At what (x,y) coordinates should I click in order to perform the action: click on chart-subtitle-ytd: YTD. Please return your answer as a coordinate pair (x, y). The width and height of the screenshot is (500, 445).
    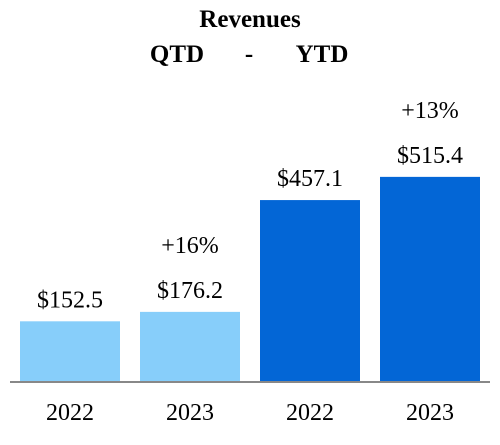
    Looking at the image, I should click on (322, 54).